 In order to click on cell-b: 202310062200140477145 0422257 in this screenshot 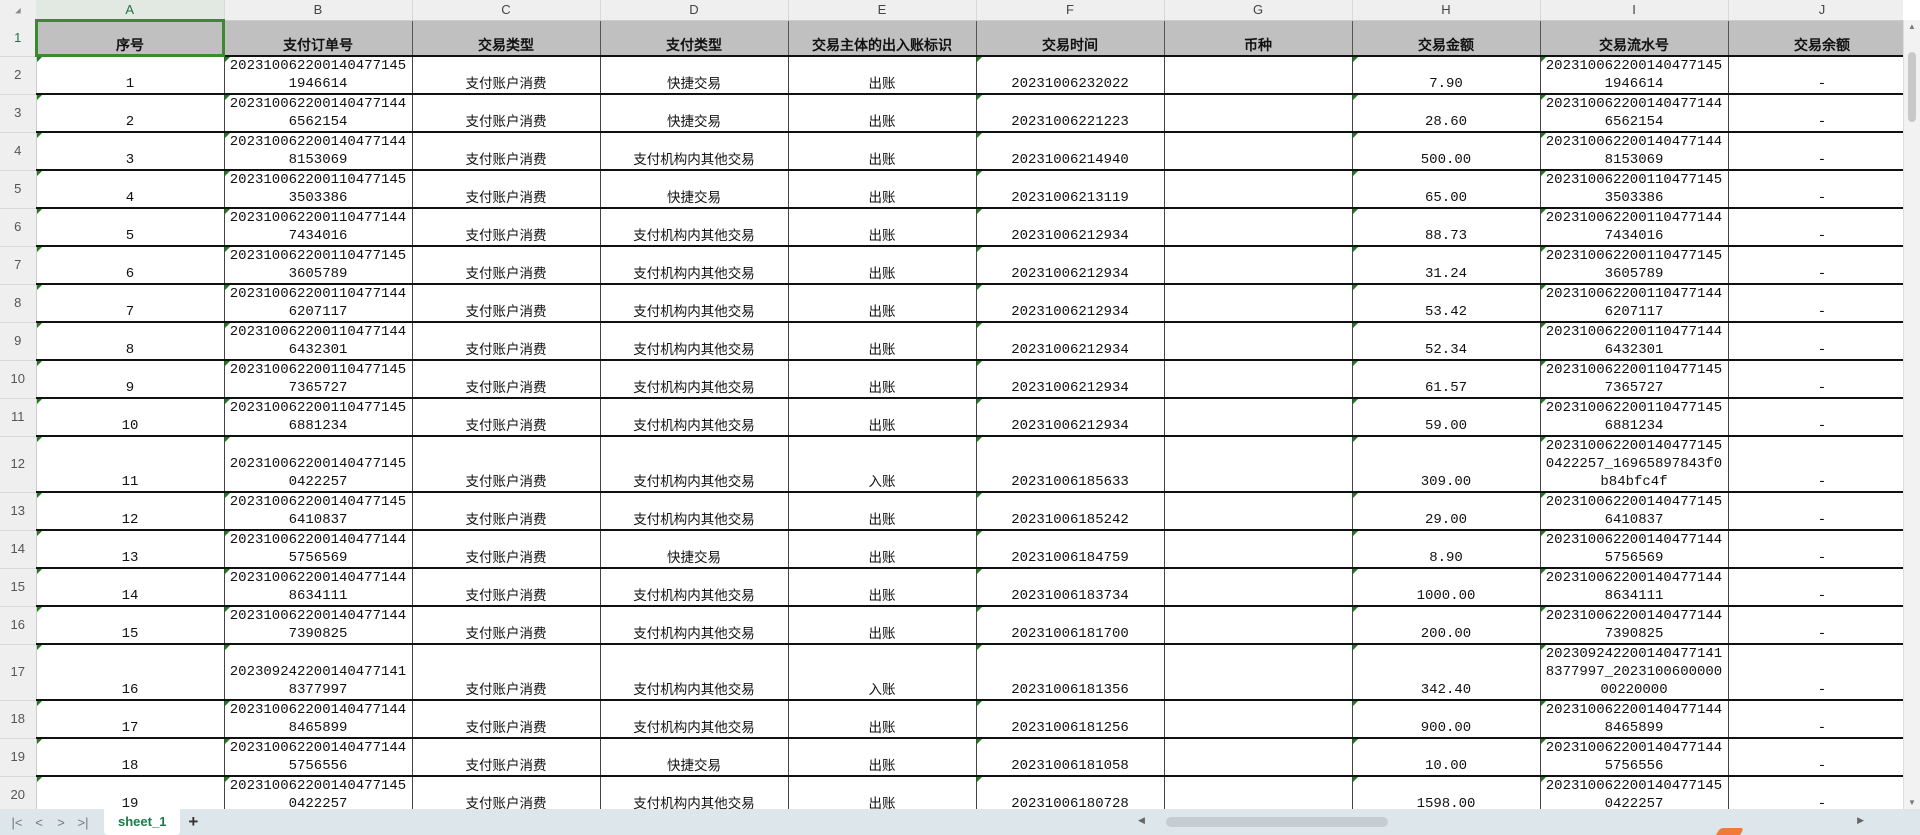, I will do `click(318, 792)`.